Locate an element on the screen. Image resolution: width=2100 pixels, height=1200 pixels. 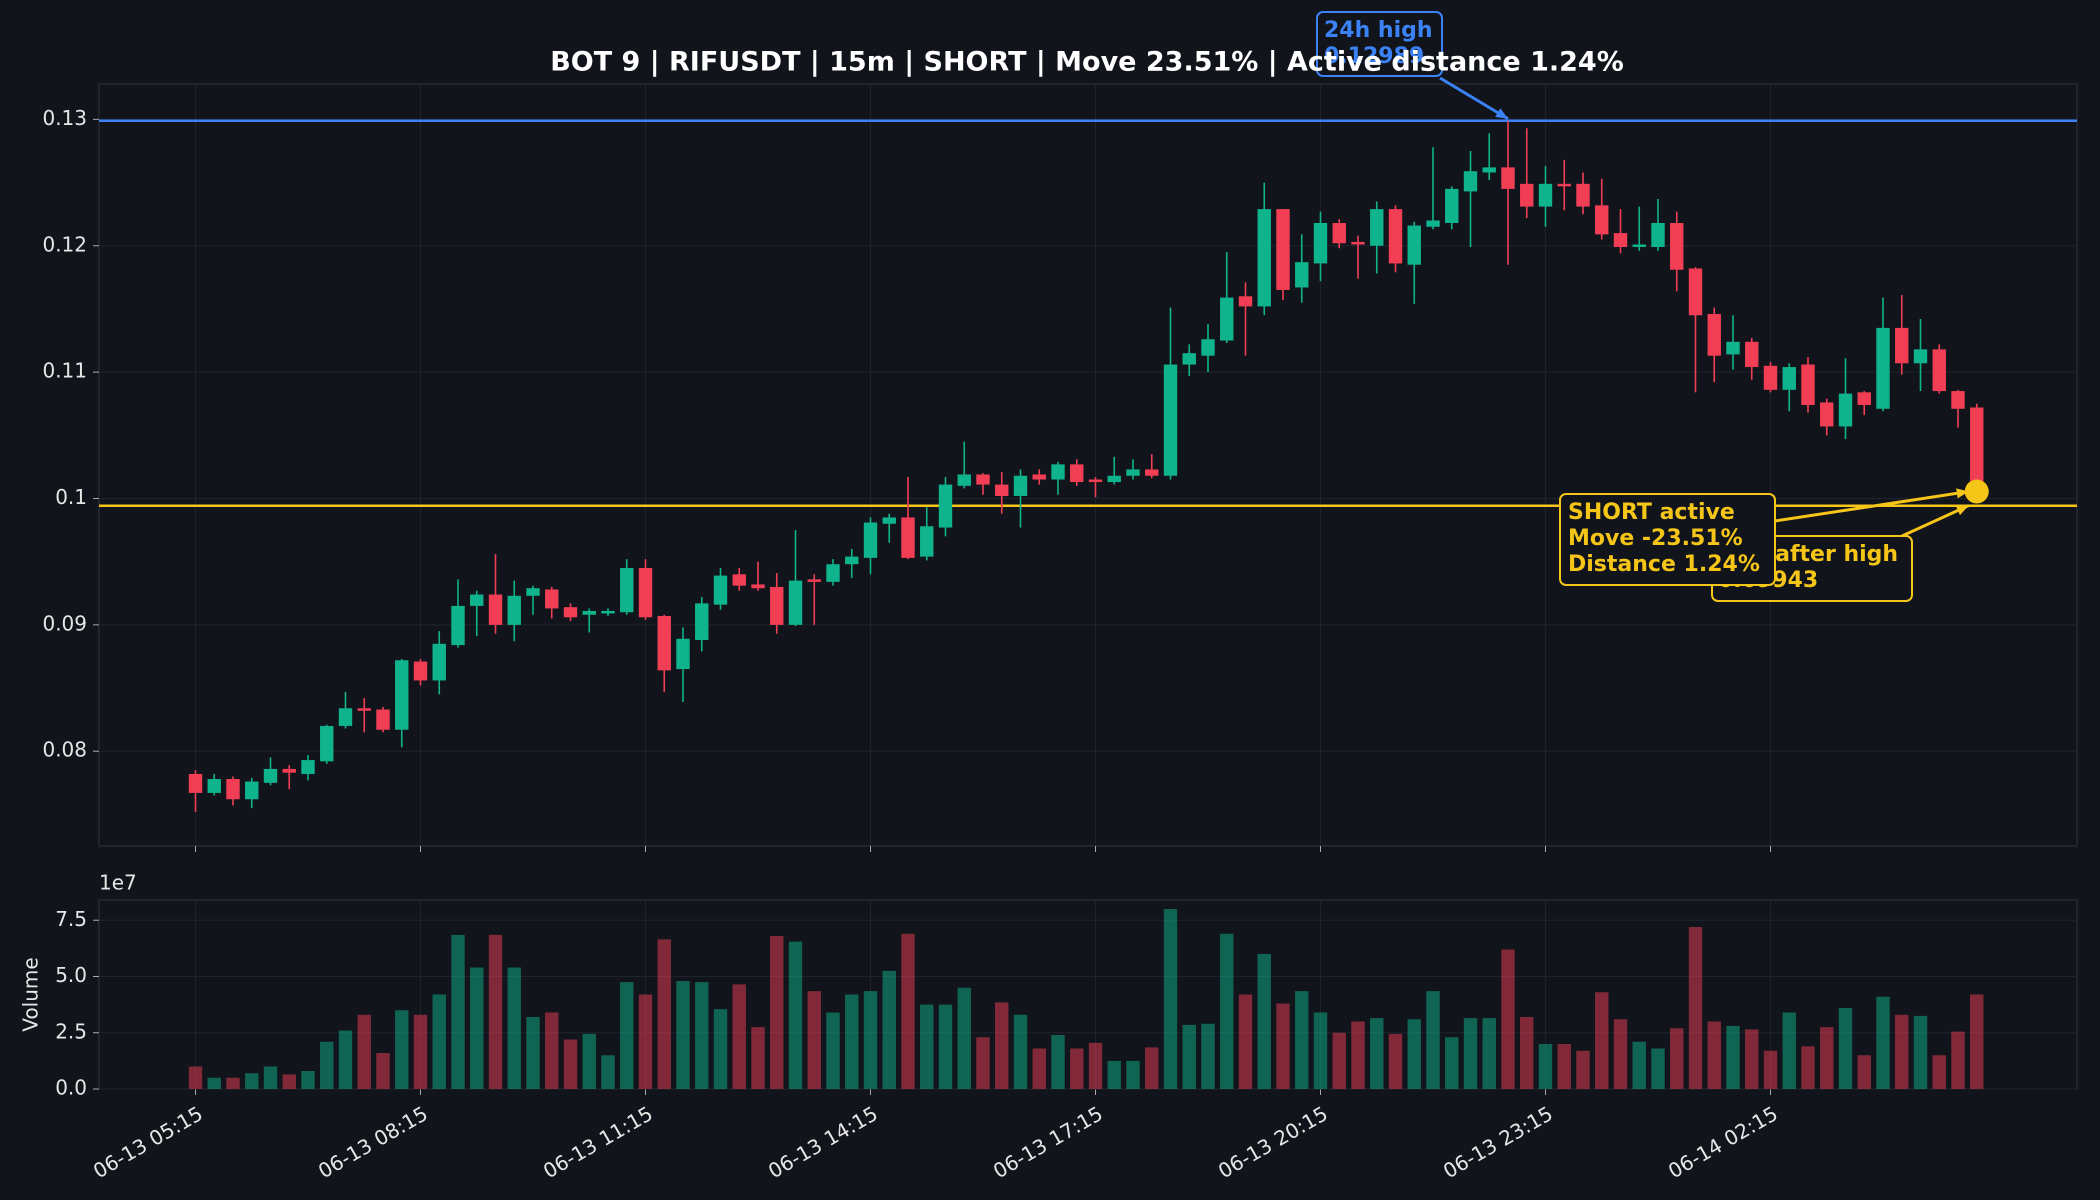
last-price-marker is located at coordinates (1976, 491).